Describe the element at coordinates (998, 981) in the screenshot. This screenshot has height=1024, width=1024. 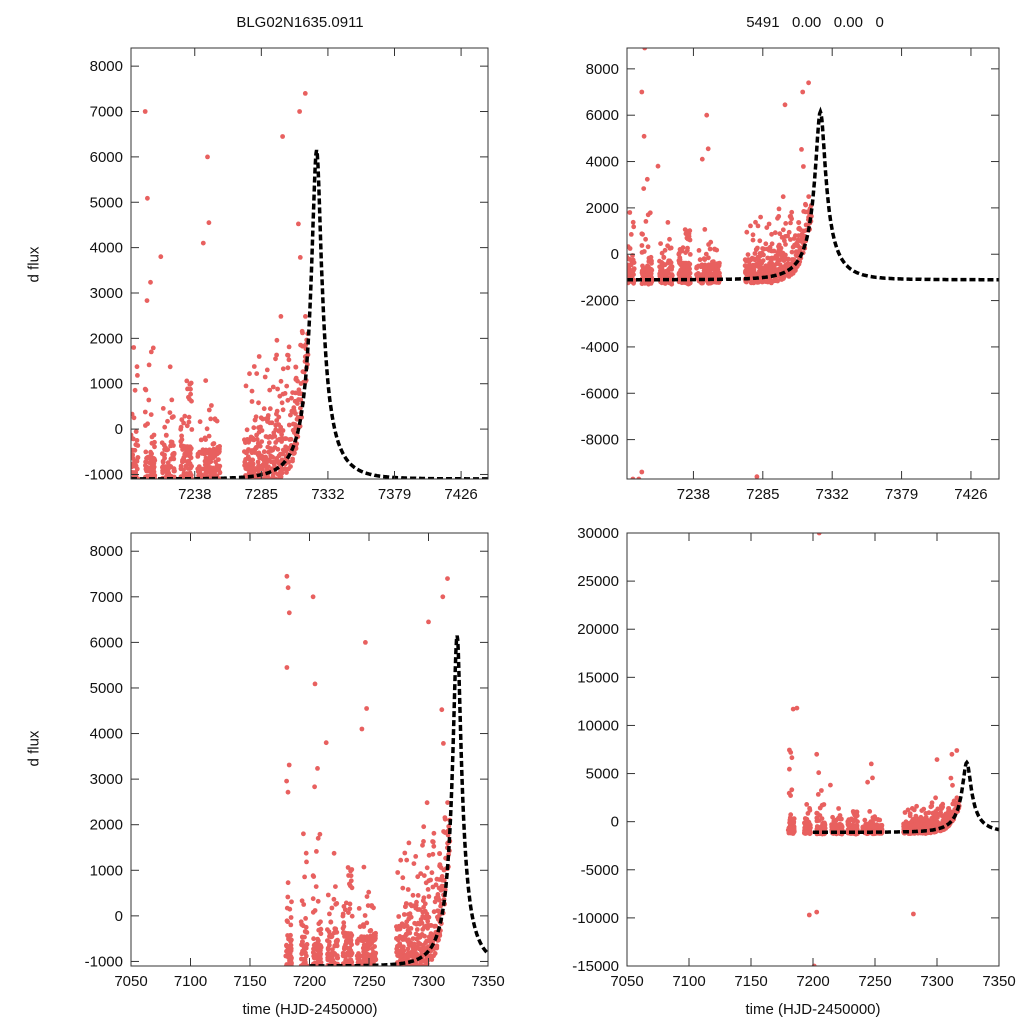
I see `x-tick-label: 7350` at that location.